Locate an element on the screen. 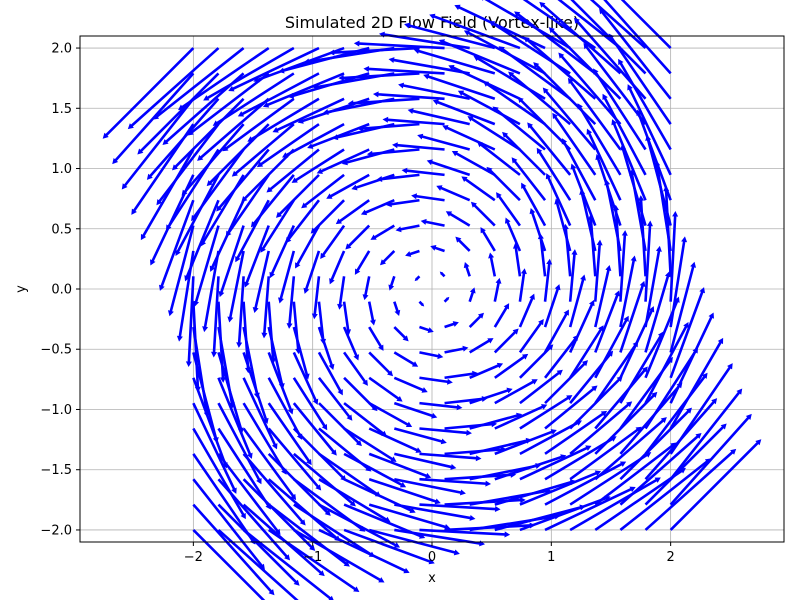 This screenshot has height=600, width=800. x-axis-label: x is located at coordinates (432, 578).